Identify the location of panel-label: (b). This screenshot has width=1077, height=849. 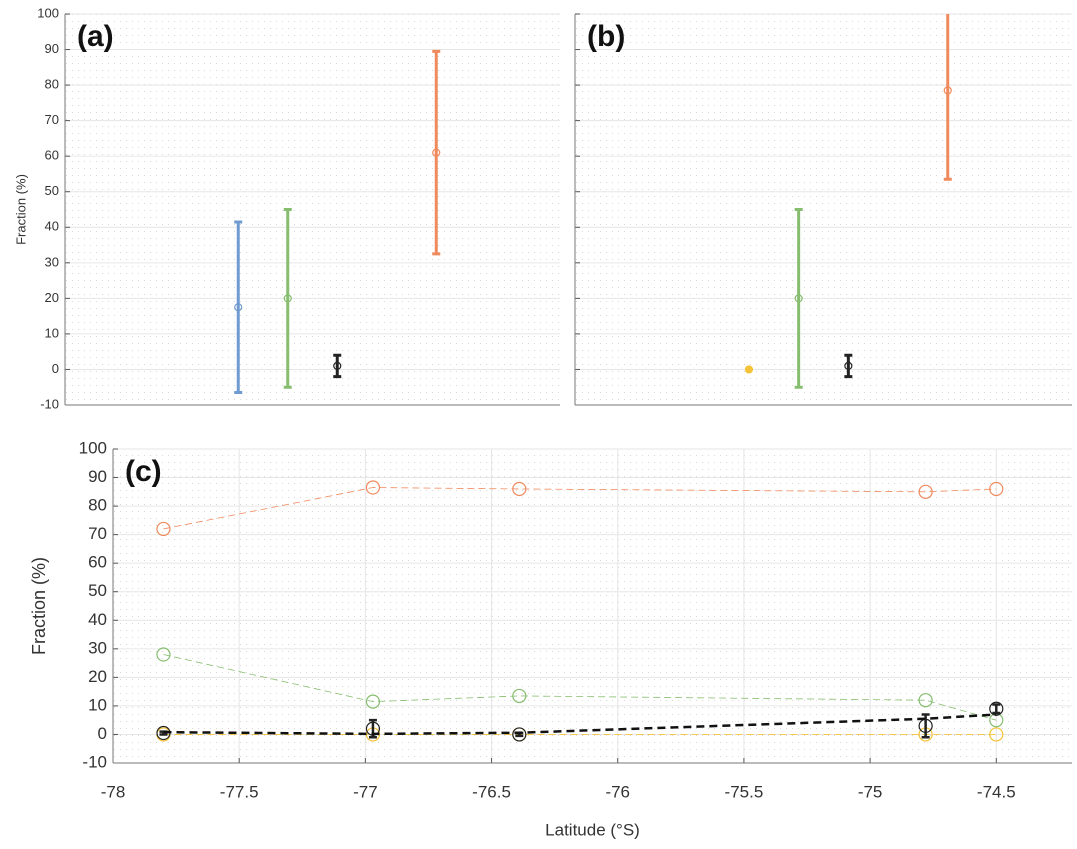
(606, 36).